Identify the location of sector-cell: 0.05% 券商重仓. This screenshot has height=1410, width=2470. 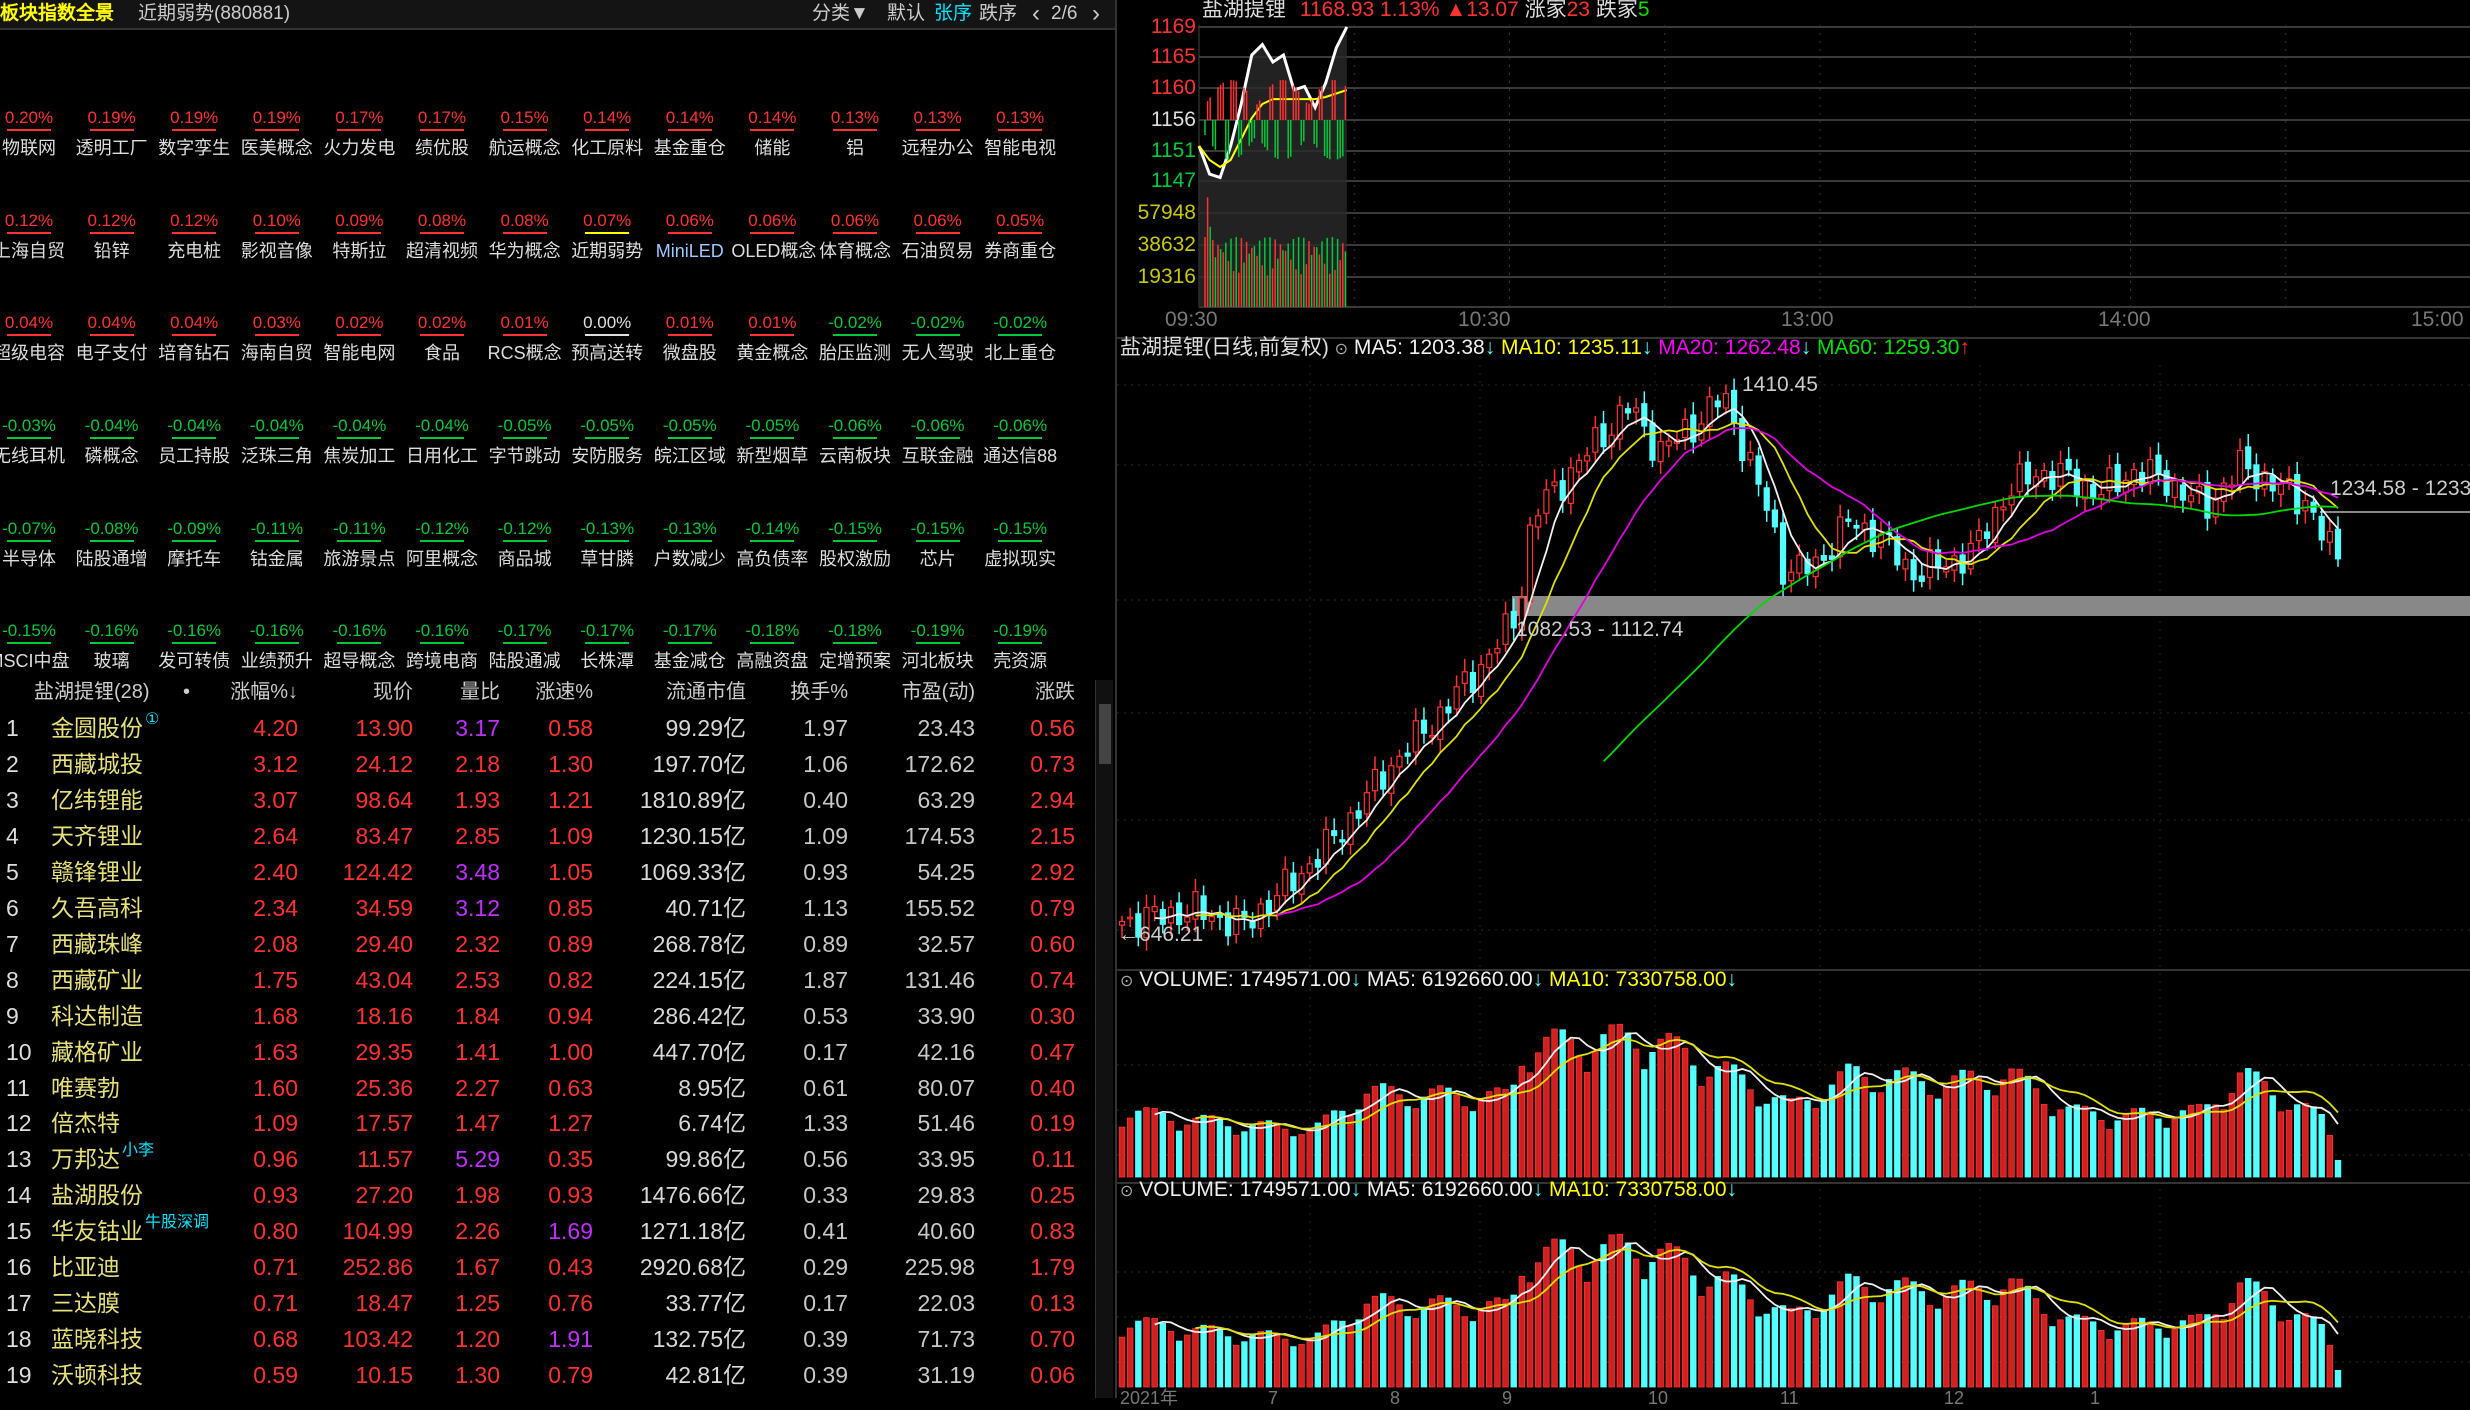
(1020, 236).